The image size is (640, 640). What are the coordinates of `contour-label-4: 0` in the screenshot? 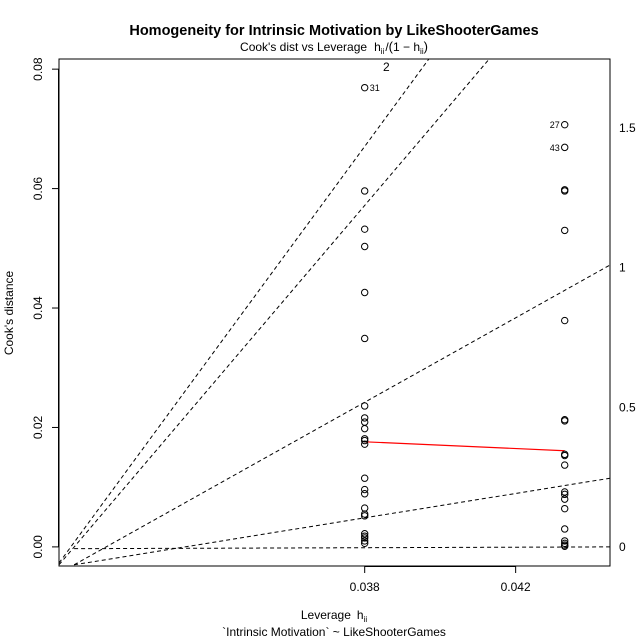 It's located at (622, 547).